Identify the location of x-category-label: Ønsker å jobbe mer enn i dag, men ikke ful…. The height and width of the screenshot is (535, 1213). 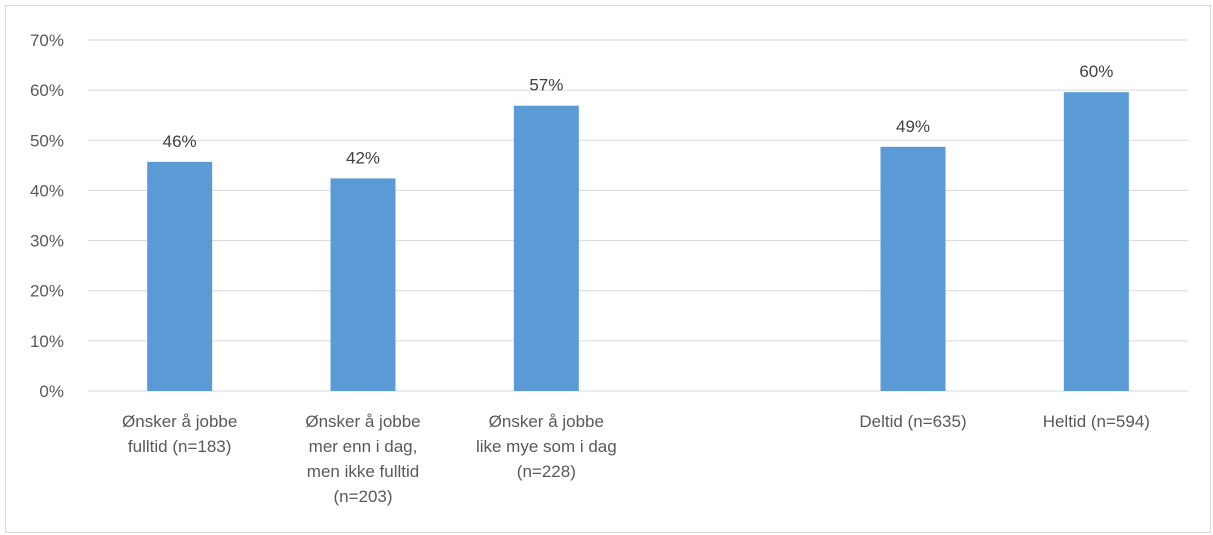
(362, 459).